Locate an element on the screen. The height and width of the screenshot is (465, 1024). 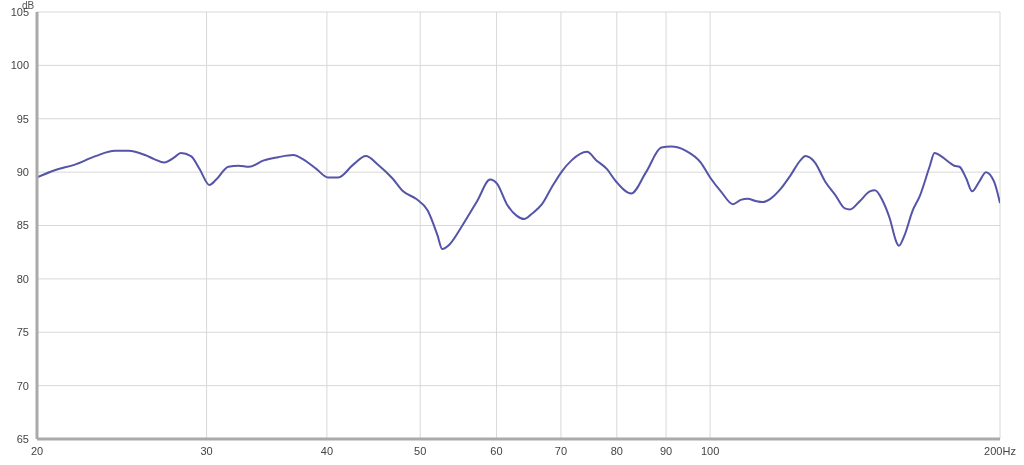
x-tick-label: 80 is located at coordinates (616, 450).